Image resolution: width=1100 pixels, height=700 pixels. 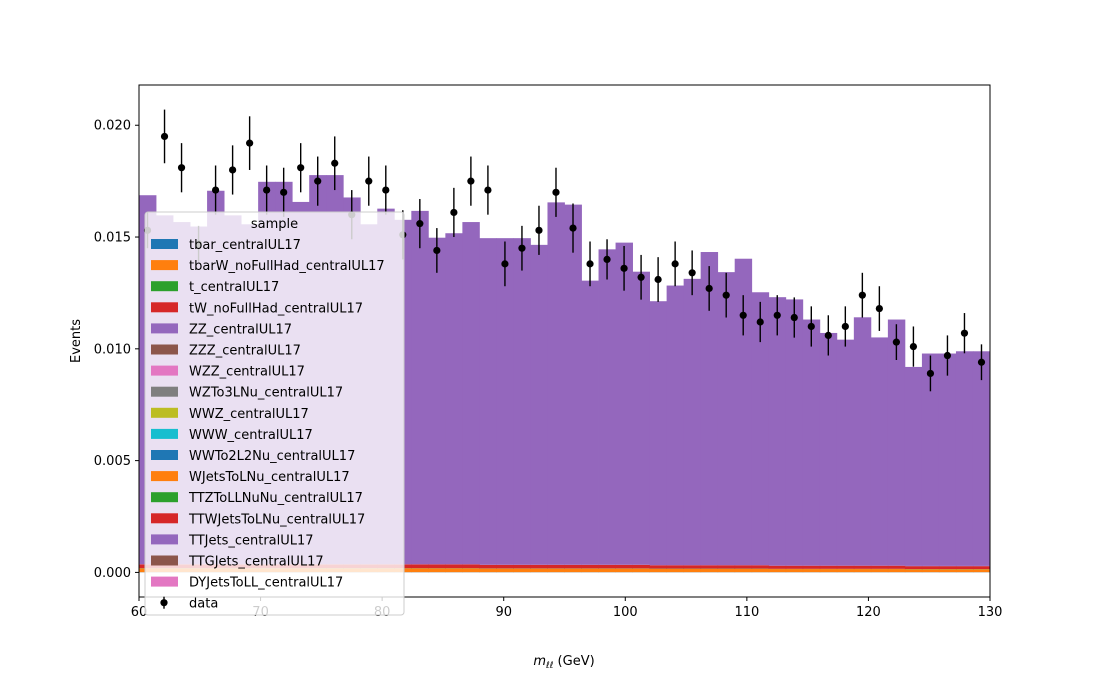 What do you see at coordinates (203, 604) in the screenshot?
I see `legend-entry-data: data` at bounding box center [203, 604].